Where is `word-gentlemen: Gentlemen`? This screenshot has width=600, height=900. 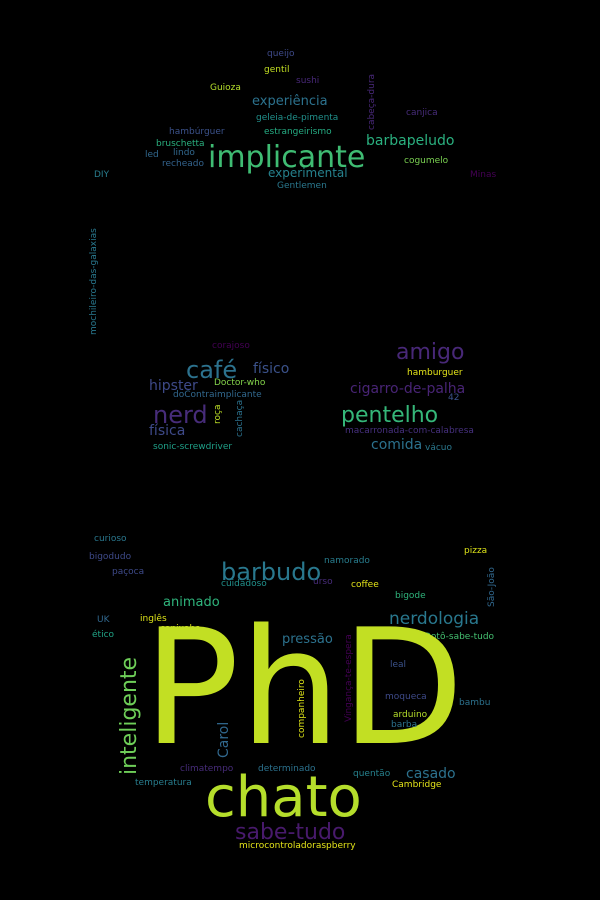
word-gentlemen: Gentlemen is located at coordinates (302, 186).